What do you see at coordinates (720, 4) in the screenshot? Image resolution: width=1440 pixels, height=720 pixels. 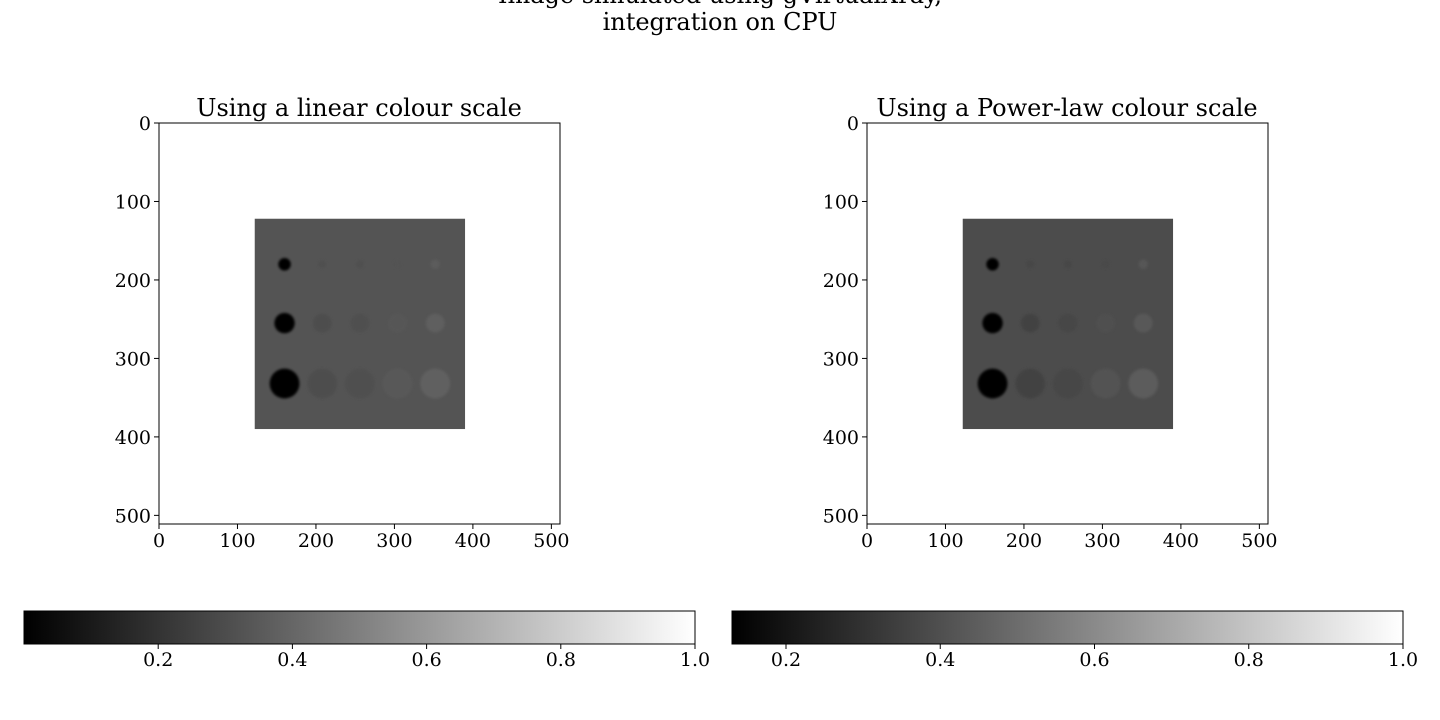 I see `figure-title-line-1: Image simulated using gVirtualXray,` at bounding box center [720, 4].